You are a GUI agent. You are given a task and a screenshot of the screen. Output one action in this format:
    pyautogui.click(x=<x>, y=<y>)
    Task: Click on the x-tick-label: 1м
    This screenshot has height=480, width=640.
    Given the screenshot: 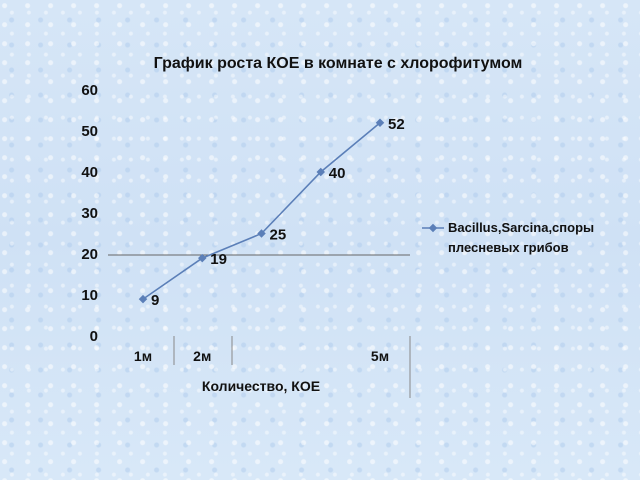 What is the action you would take?
    pyautogui.click(x=143, y=356)
    